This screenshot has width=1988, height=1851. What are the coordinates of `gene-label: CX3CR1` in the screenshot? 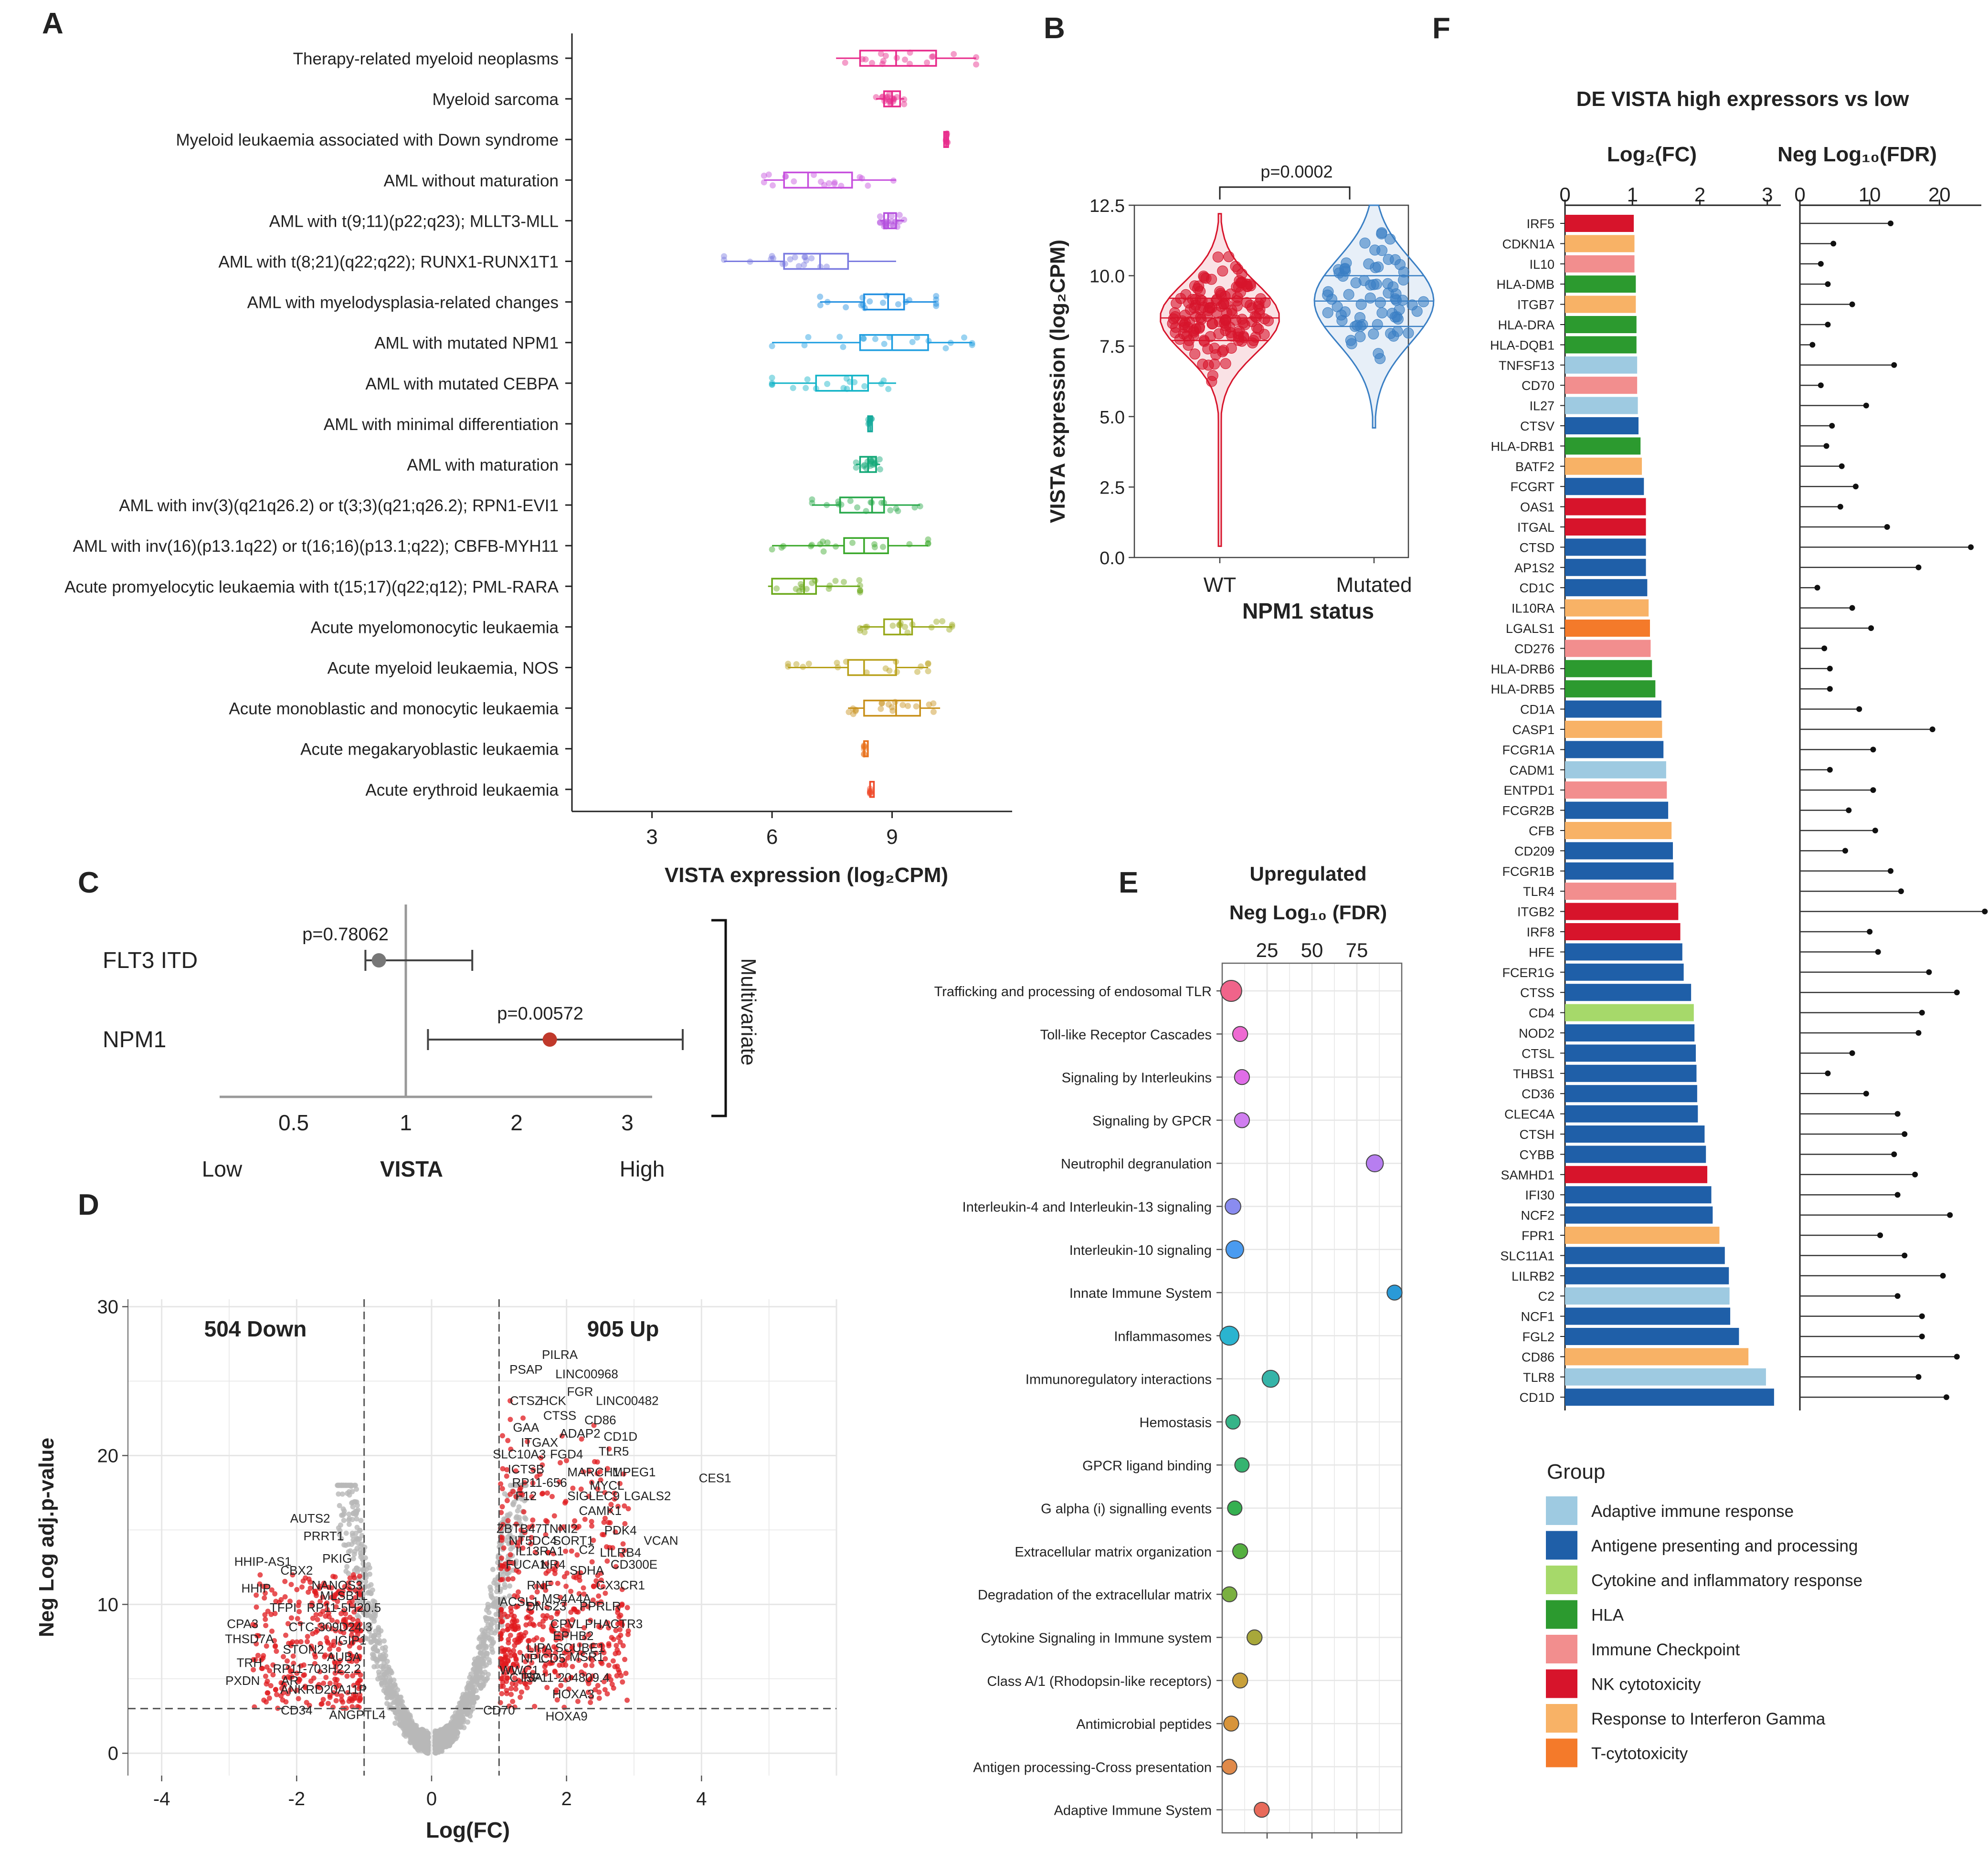 It's located at (620, 1585).